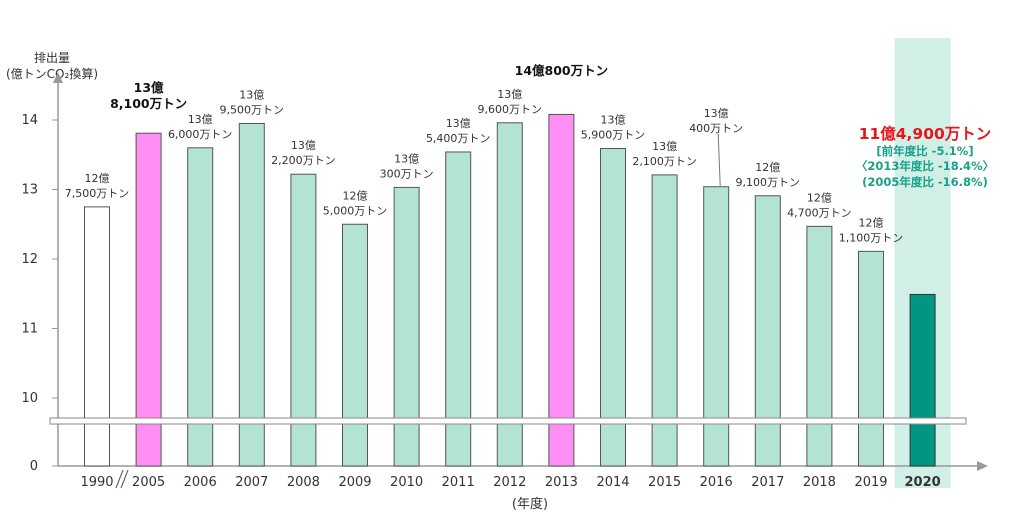  Describe the element at coordinates (716, 482) in the screenshot. I see `x-tick-label-2016: 2016` at that location.